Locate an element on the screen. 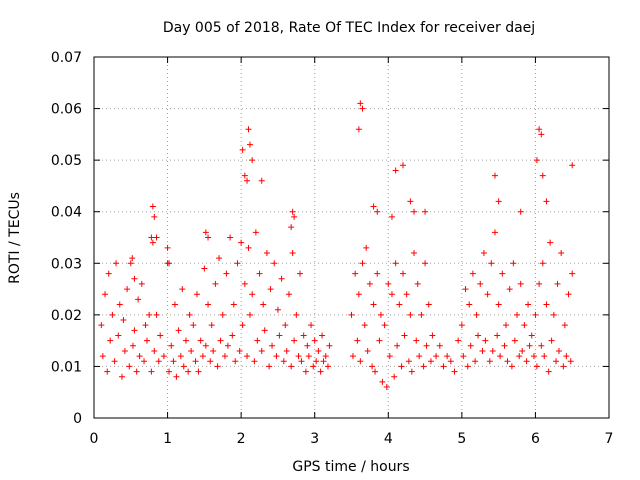 The image size is (640, 480). x-tick-label: 1 is located at coordinates (167, 439).